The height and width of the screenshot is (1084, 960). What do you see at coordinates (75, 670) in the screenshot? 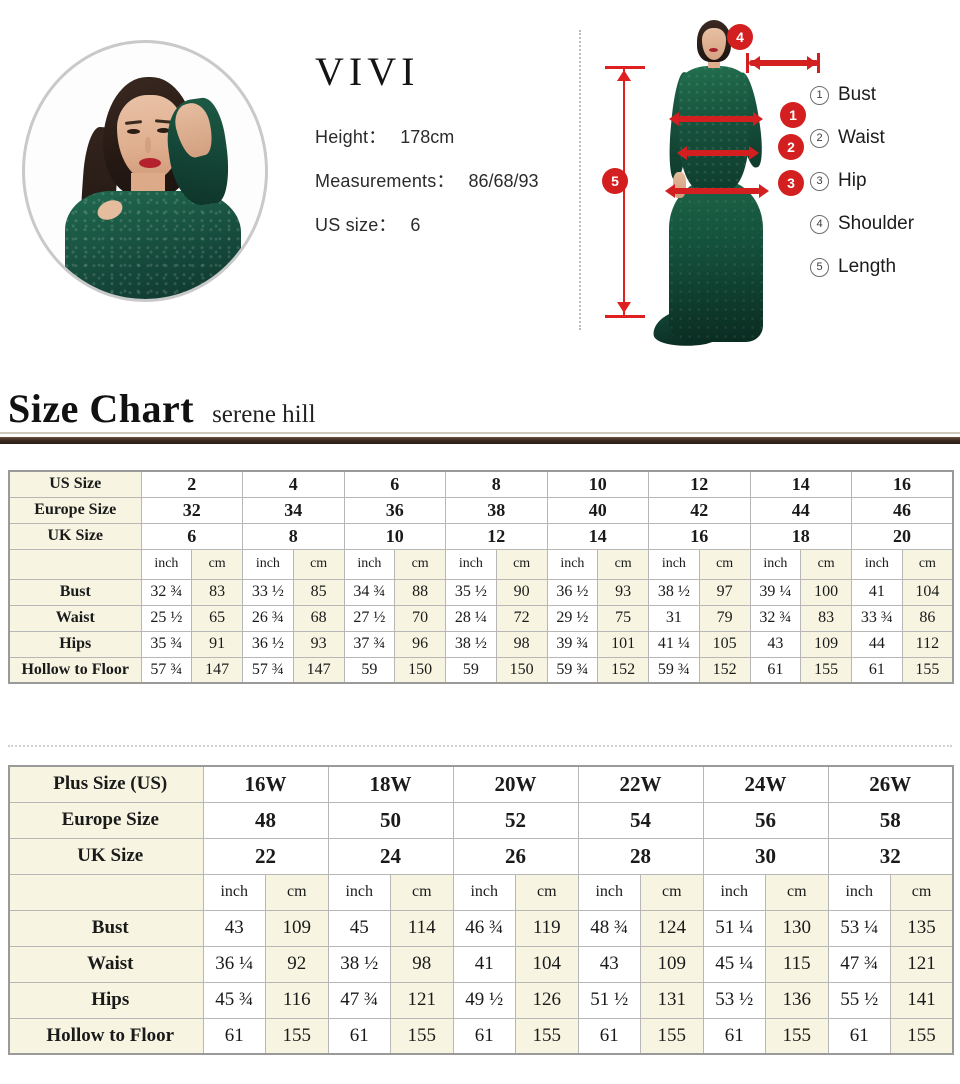
I see `row-header-hollow-to-floor: Hollow to Floor` at bounding box center [75, 670].